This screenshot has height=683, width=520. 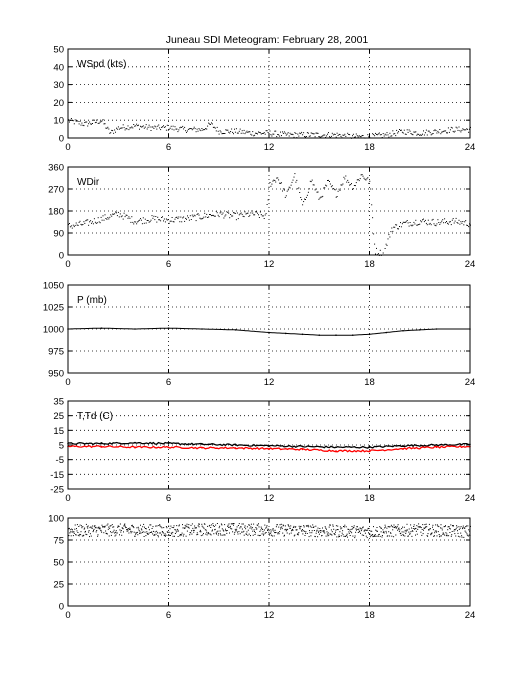 What do you see at coordinates (369, 382) in the screenshot?
I see `x-tick-label: 18` at bounding box center [369, 382].